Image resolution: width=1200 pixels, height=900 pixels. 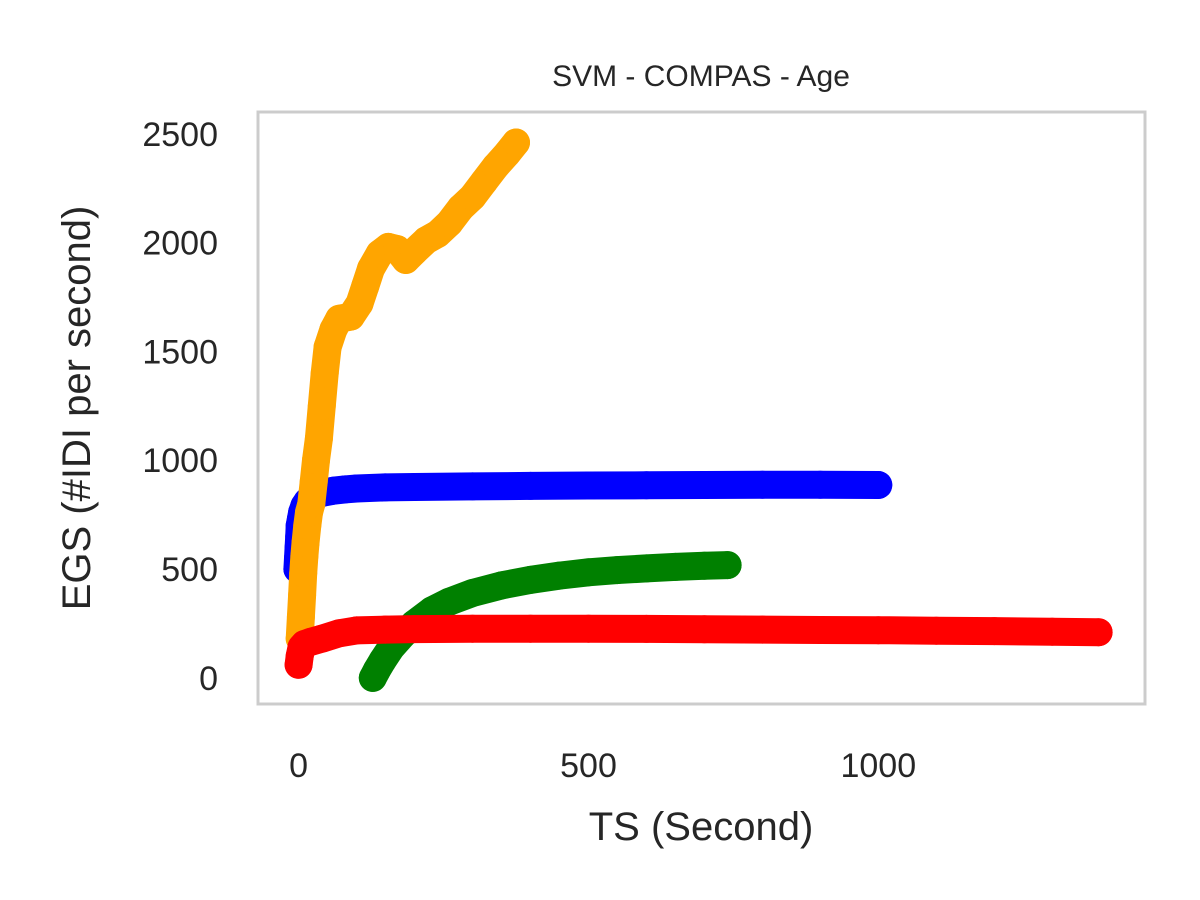 What do you see at coordinates (180, 352) in the screenshot?
I see `y-tick-label: 1500` at bounding box center [180, 352].